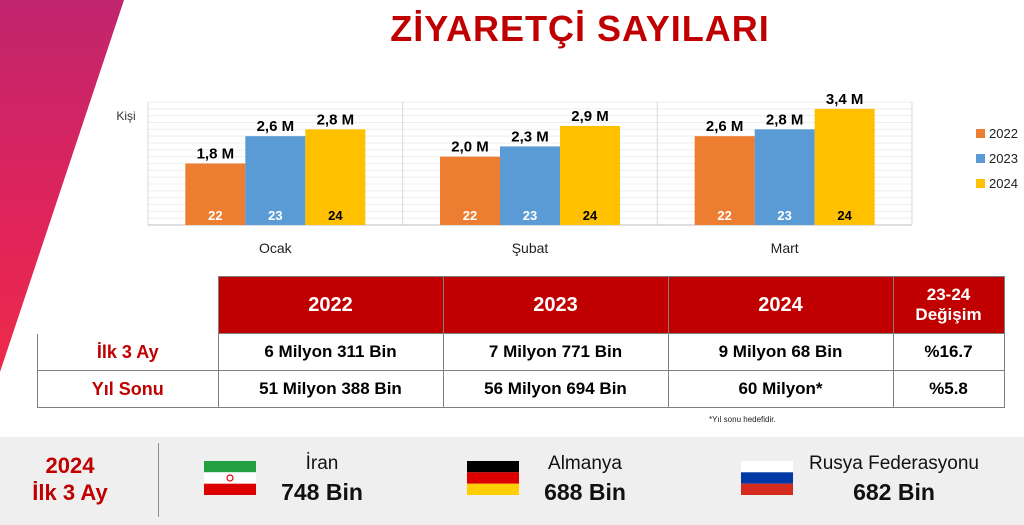 The height and width of the screenshot is (525, 1024). I want to click on country-value: 688 Bin, so click(585, 492).